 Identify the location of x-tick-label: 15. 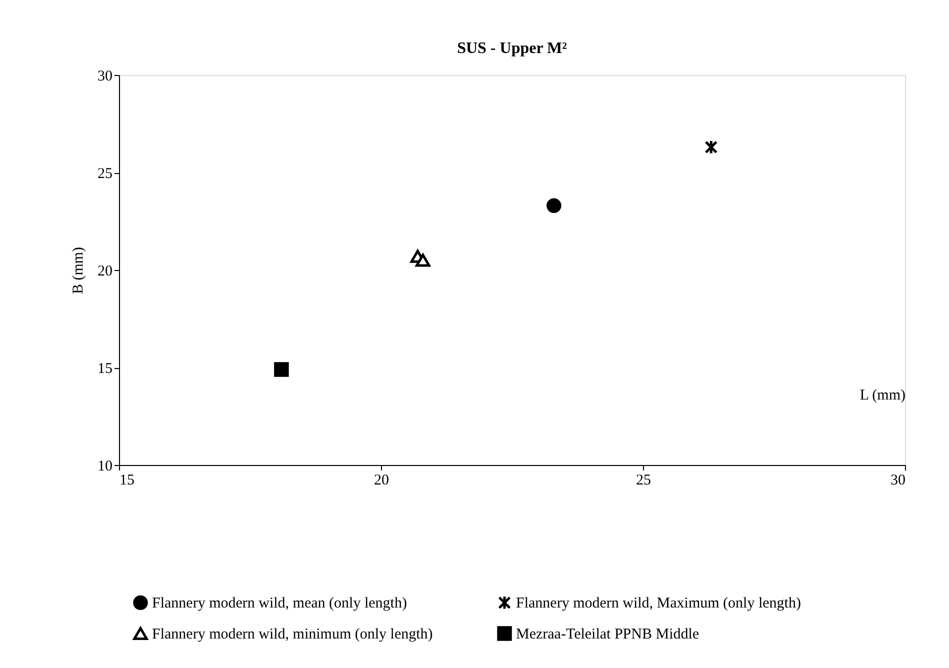
(127, 480).